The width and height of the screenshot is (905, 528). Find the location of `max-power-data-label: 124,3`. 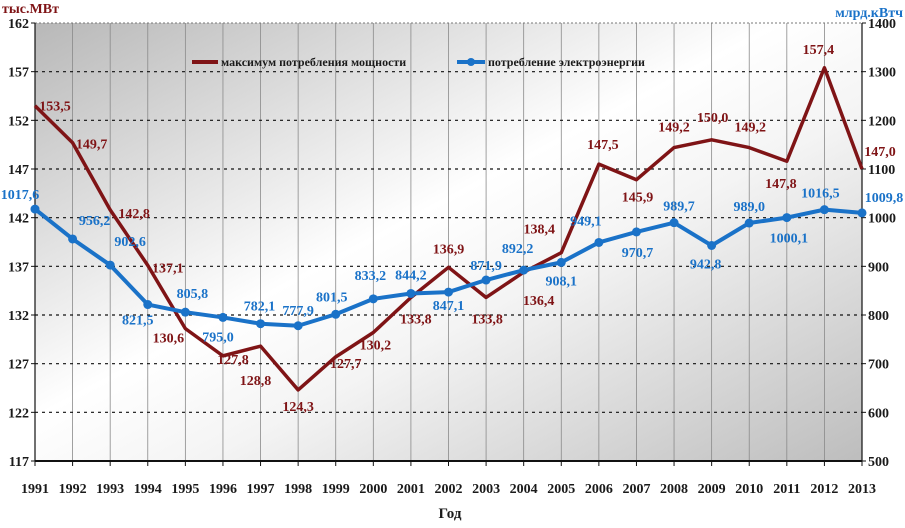

max-power-data-label: 124,3 is located at coordinates (298, 407).